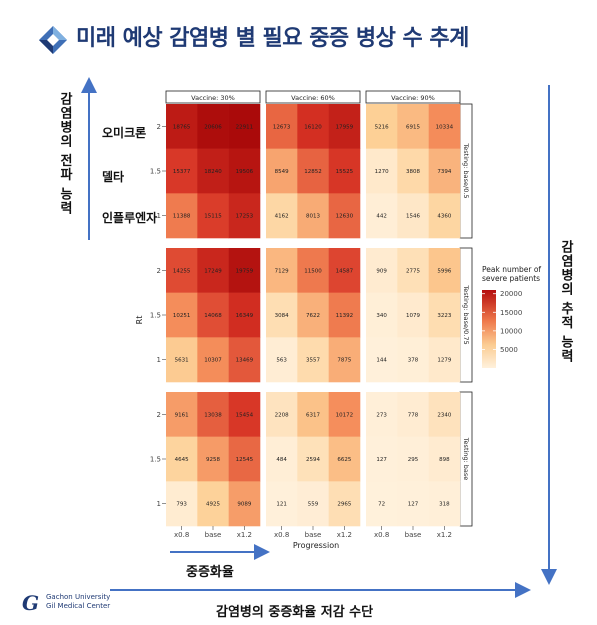  I want to click on cell-value-label: 4645, so click(182, 460).